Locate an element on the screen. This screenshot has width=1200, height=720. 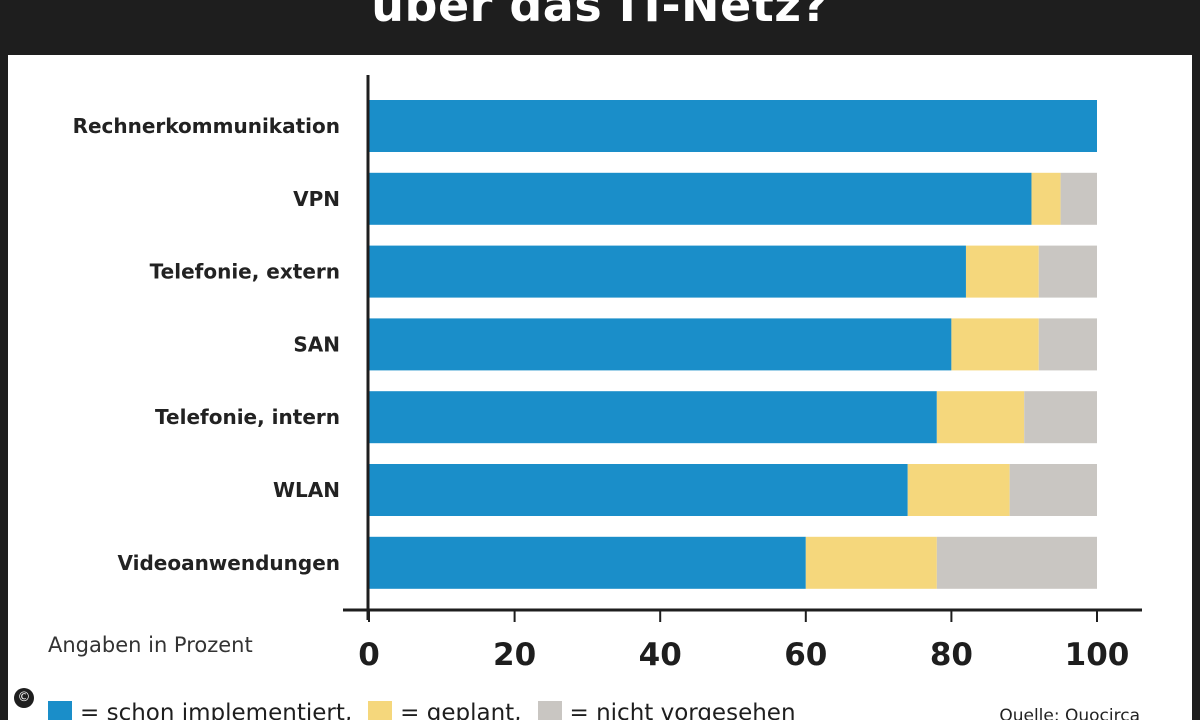
legend-swatch-planned is located at coordinates (380, 710).